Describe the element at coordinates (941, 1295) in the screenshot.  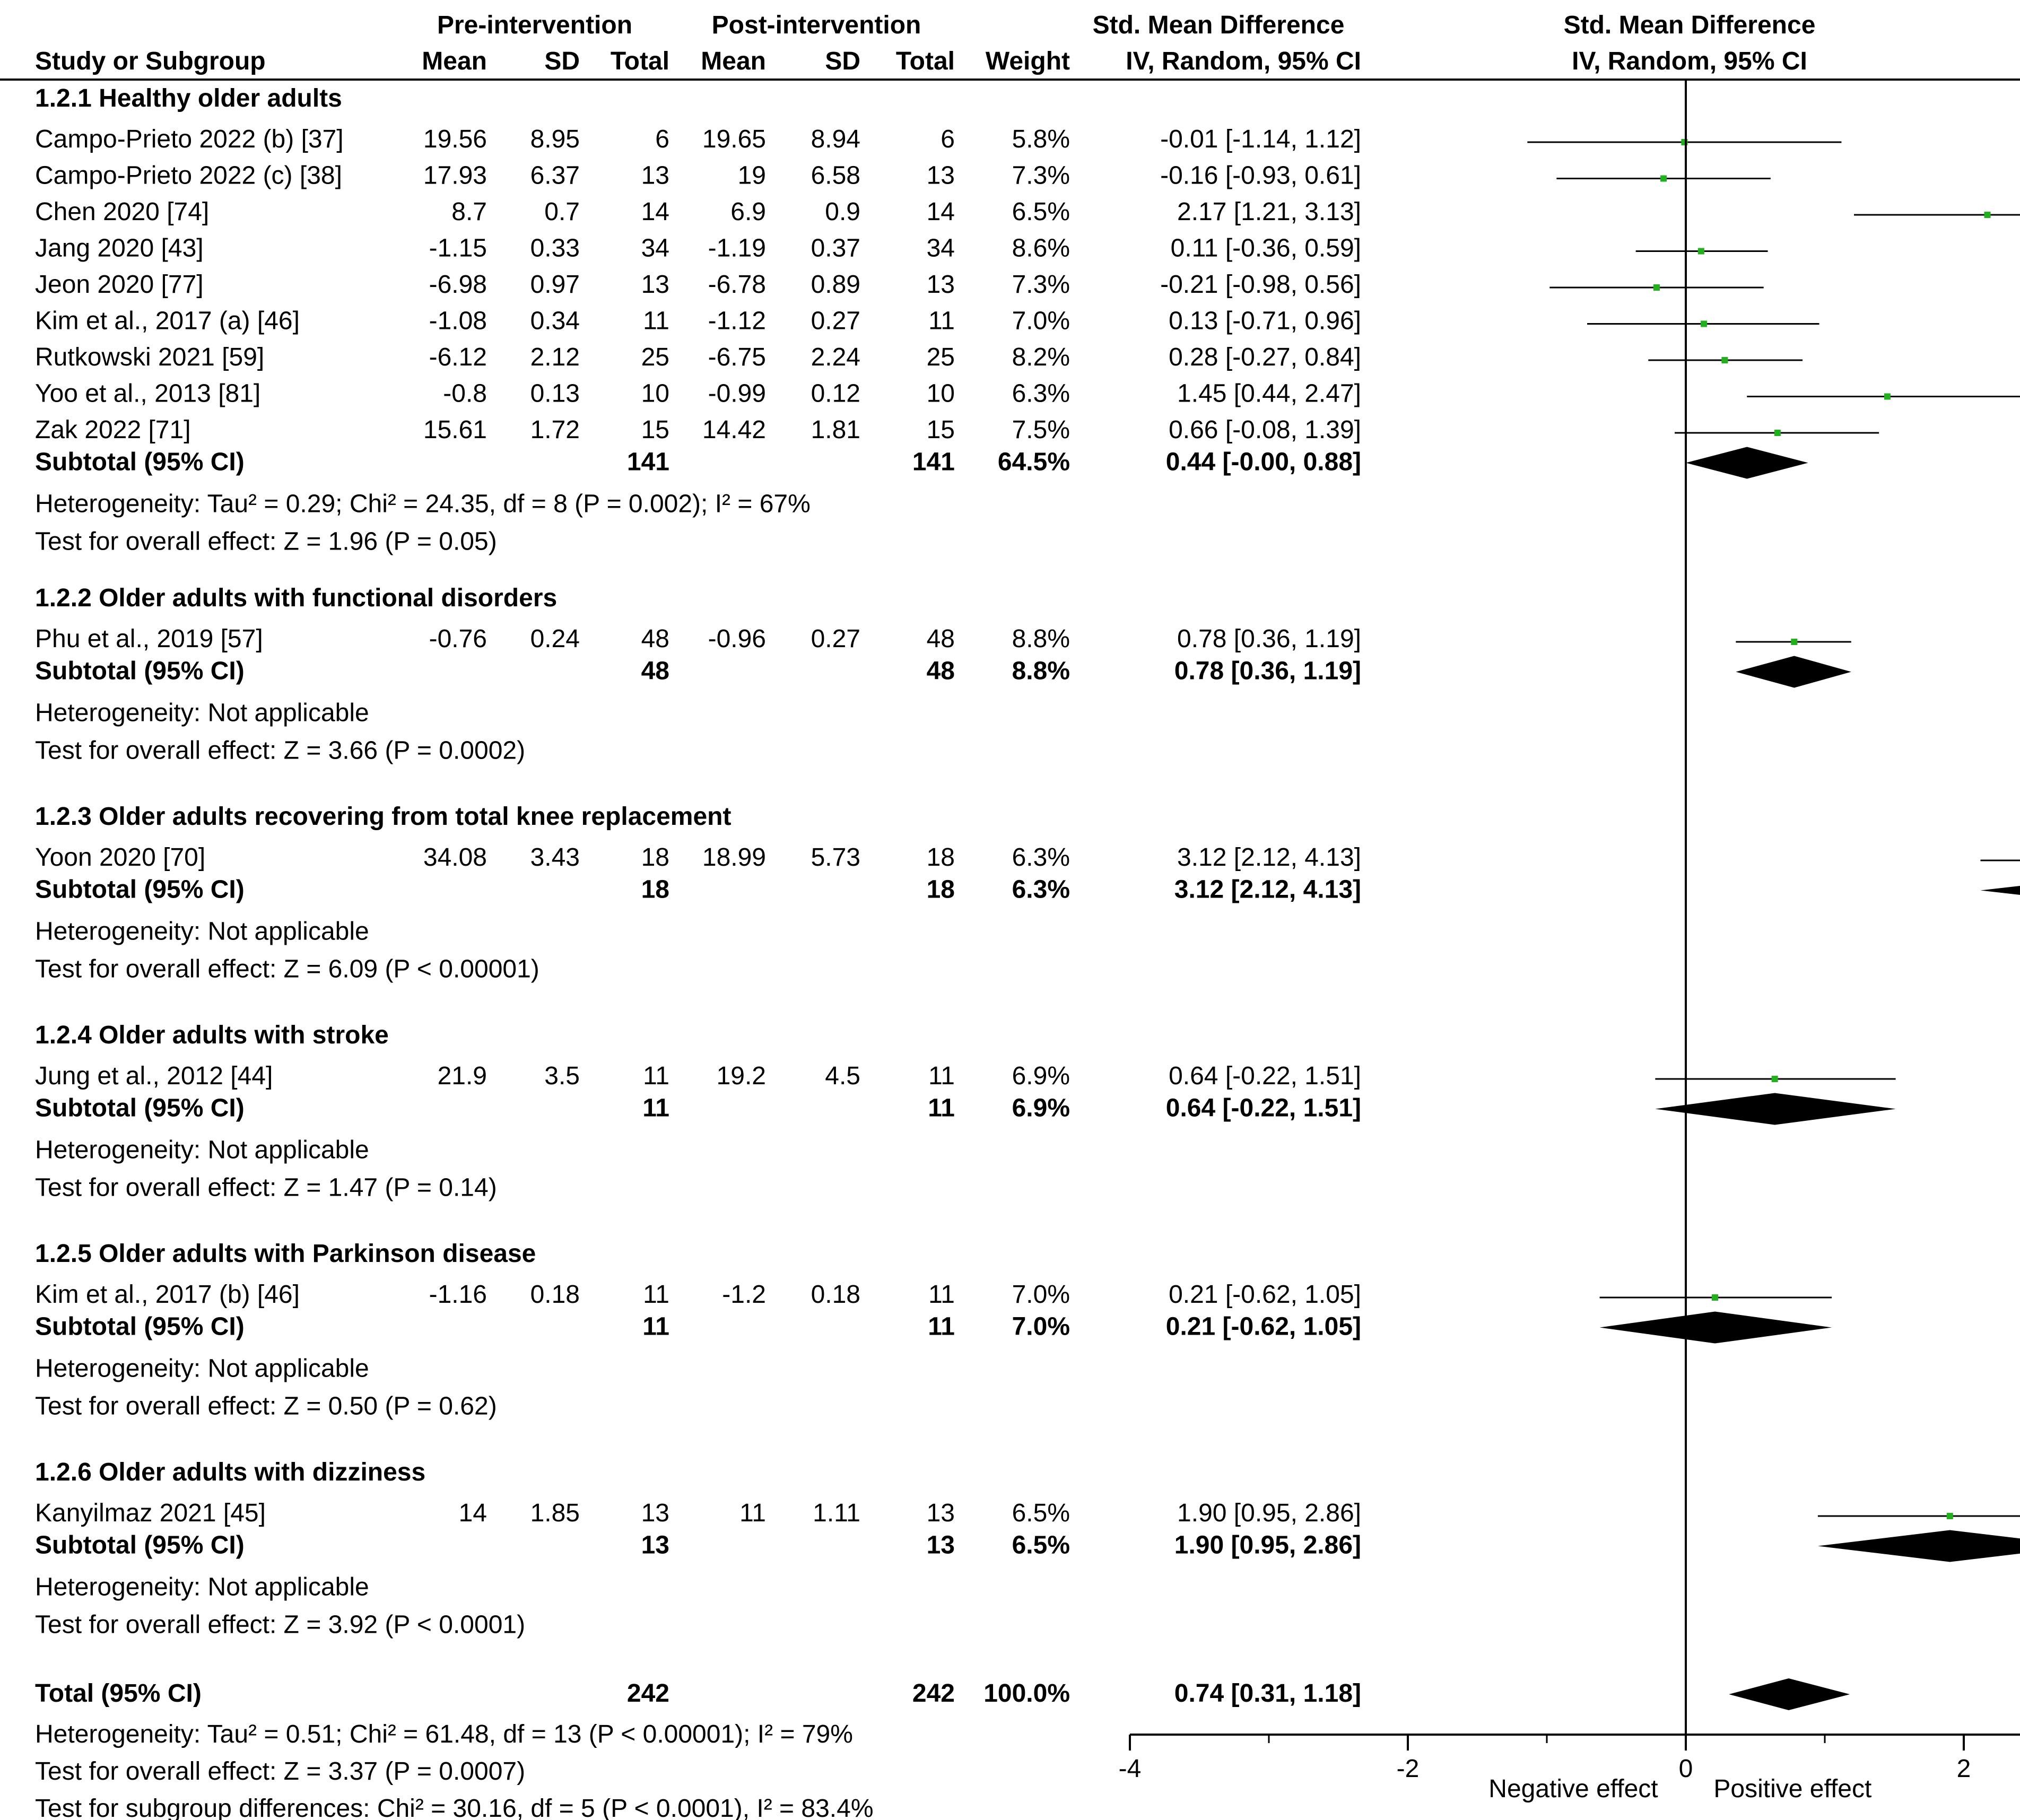
I see `post-total: 11` at that location.